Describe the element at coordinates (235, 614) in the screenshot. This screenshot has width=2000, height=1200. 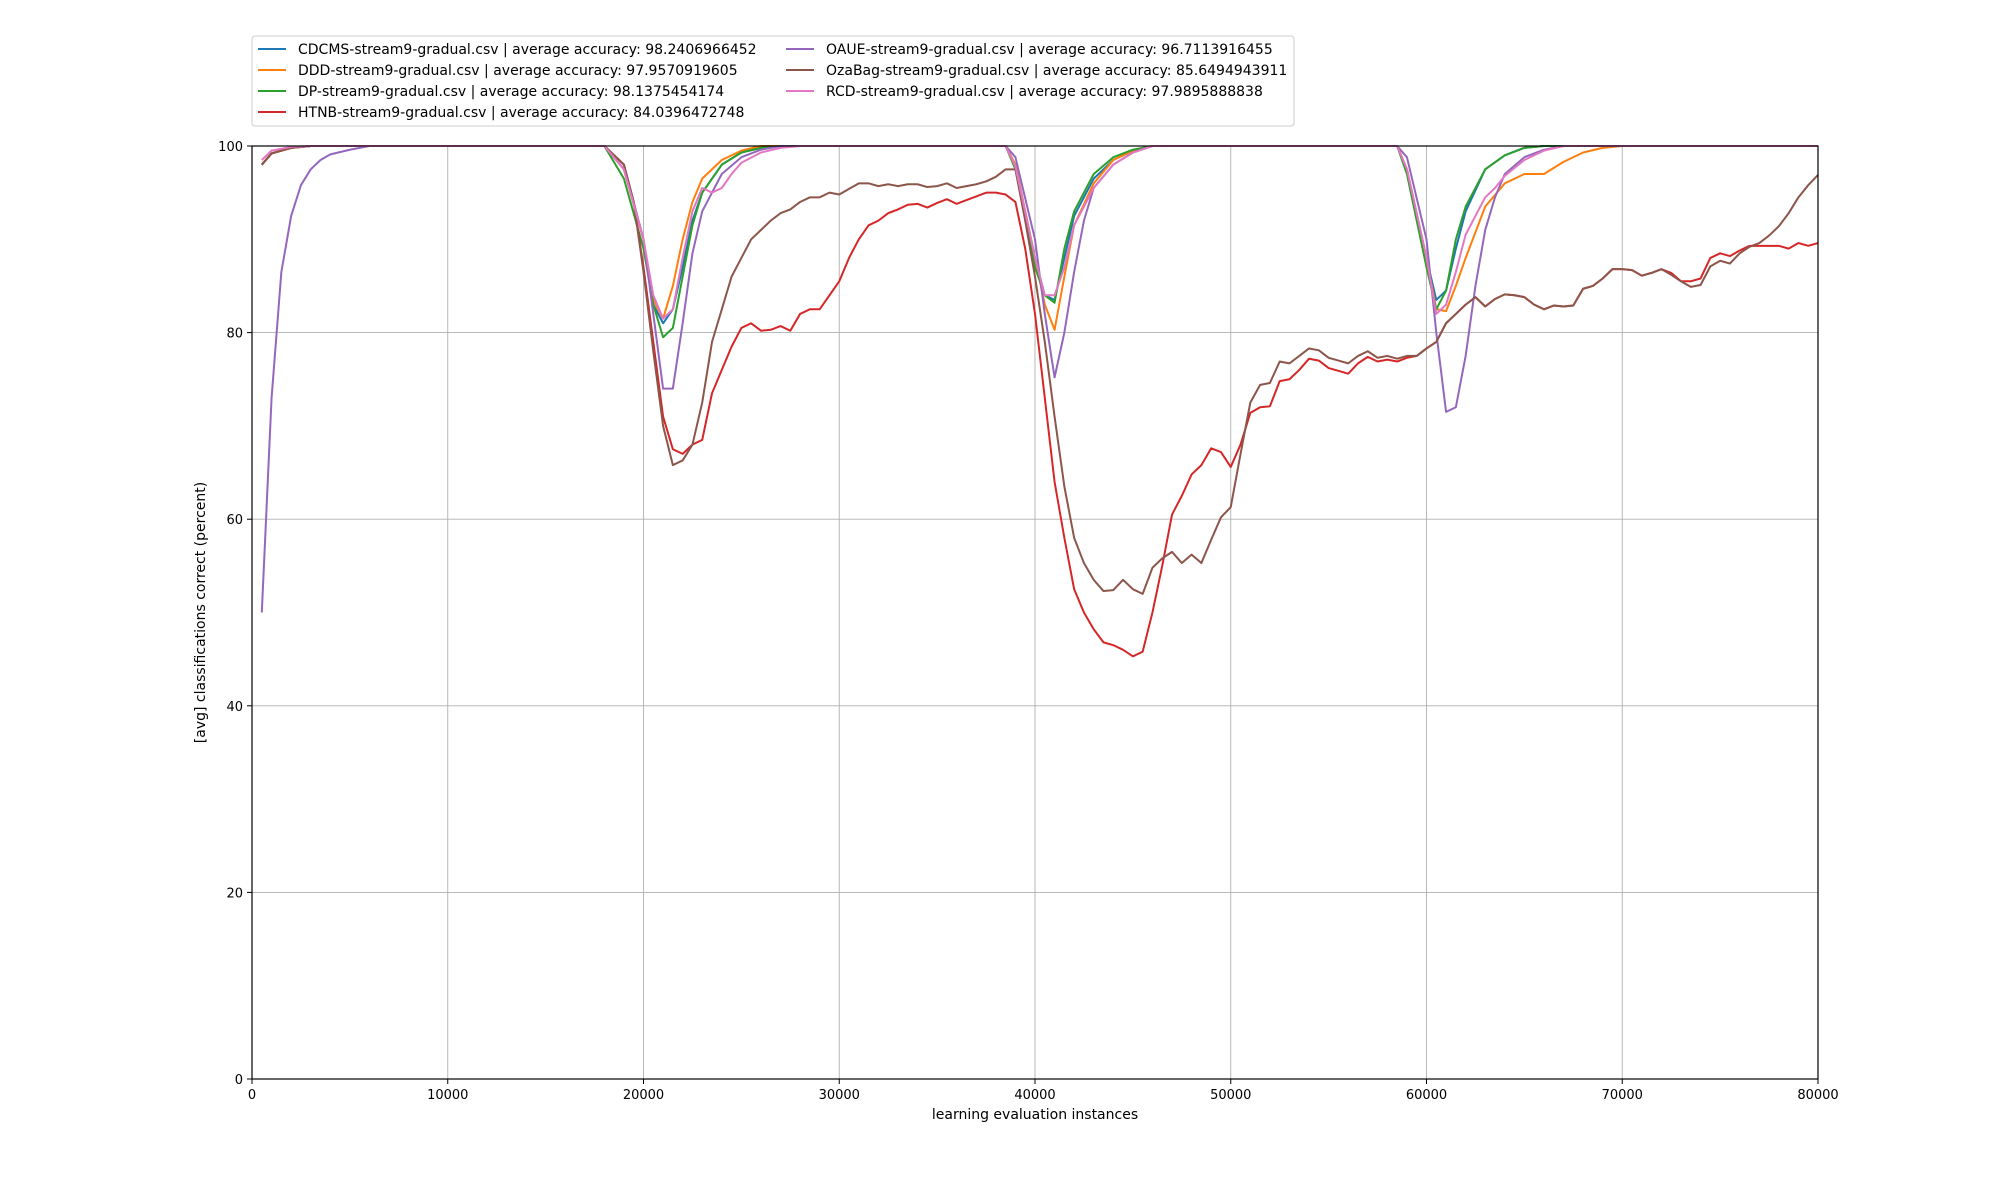
I see `y-axis: 0 20 40 60 80 100` at that location.